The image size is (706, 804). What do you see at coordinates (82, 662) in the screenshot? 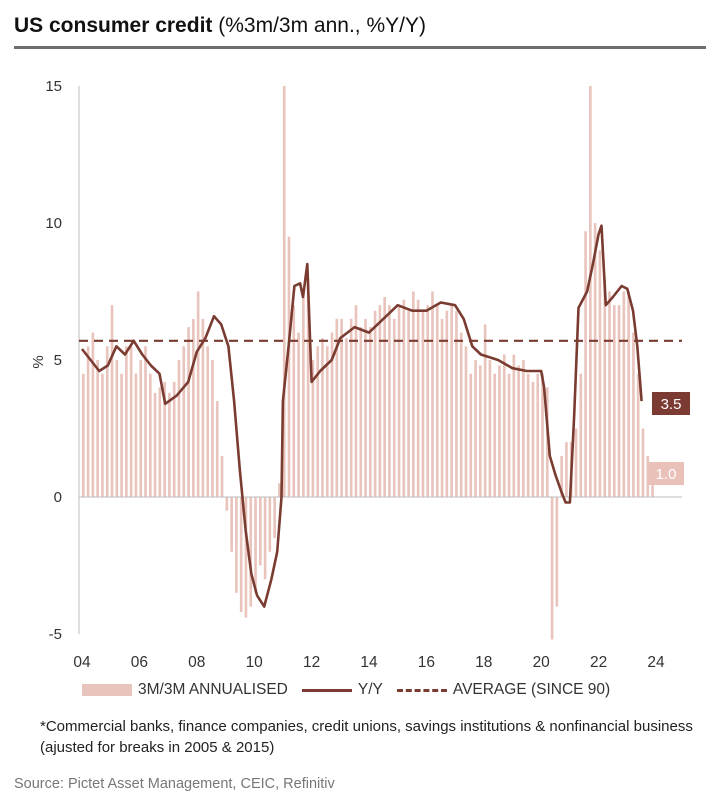
I see `x-tick-label: 04` at bounding box center [82, 662].